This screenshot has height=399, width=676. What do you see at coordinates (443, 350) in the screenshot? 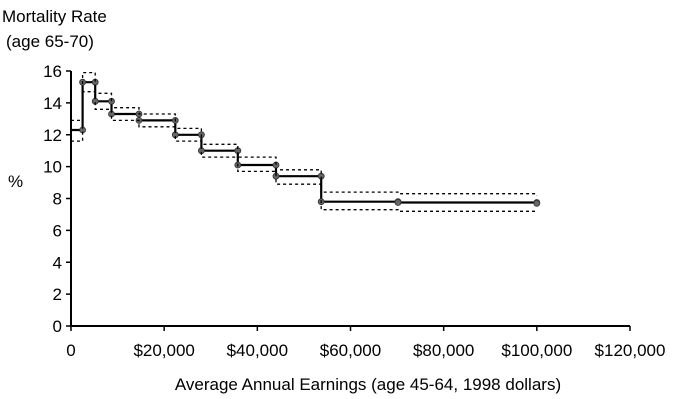
I see `x-tick-label: $80,000` at bounding box center [443, 350].